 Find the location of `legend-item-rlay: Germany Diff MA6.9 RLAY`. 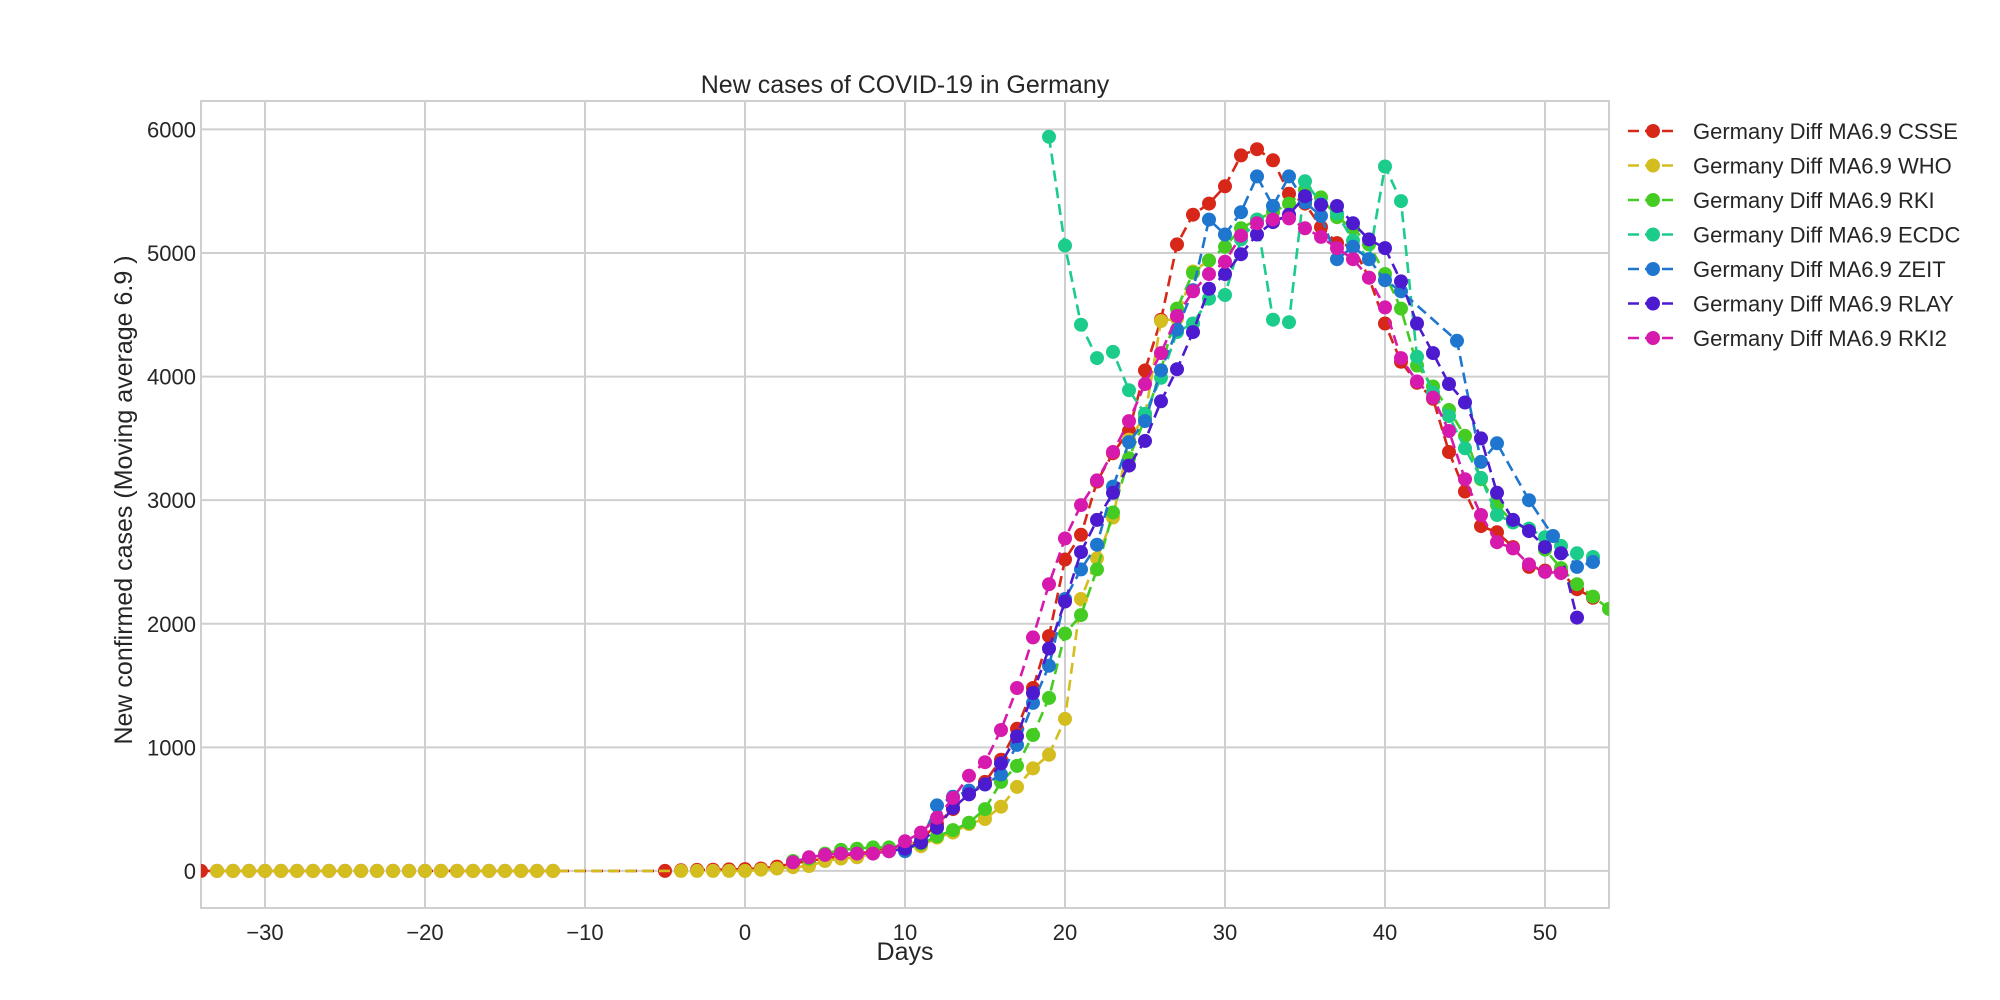

legend-item-rlay: Germany Diff MA6.9 RLAY is located at coordinates (1791, 304).